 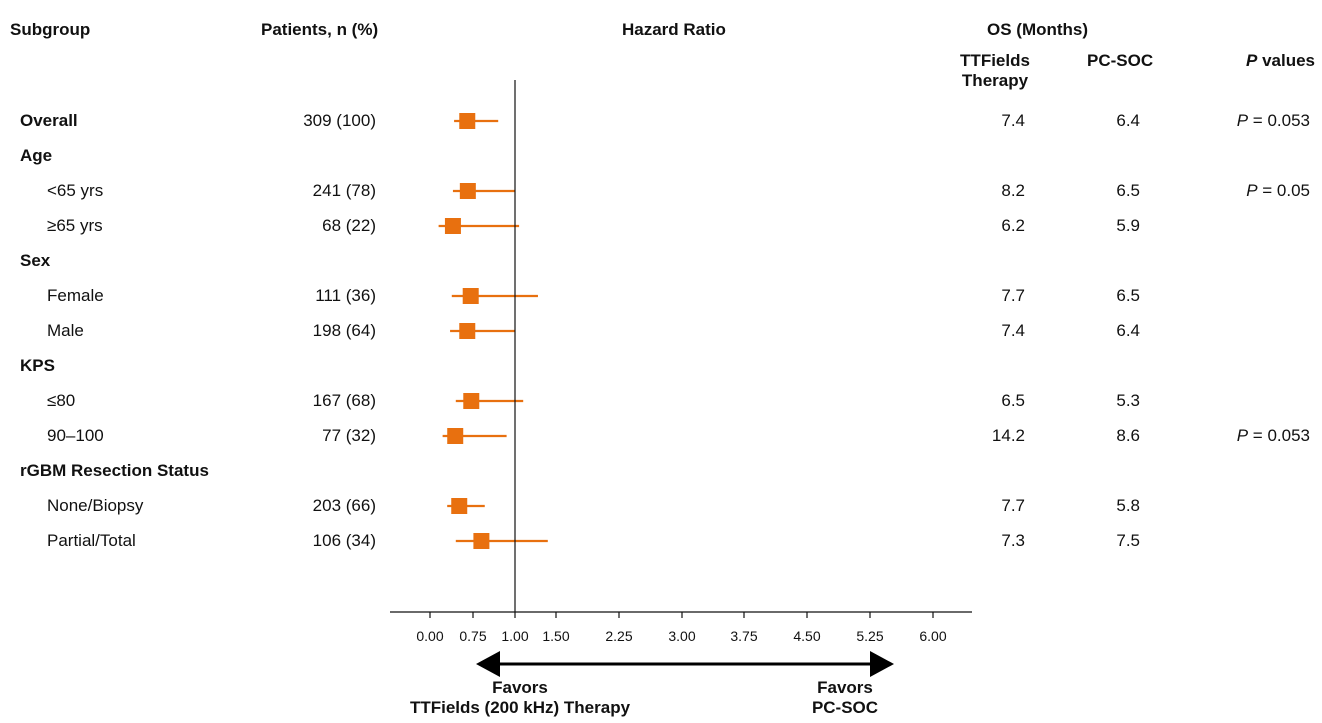 I want to click on group-header-label: Age, so click(x=36, y=155).